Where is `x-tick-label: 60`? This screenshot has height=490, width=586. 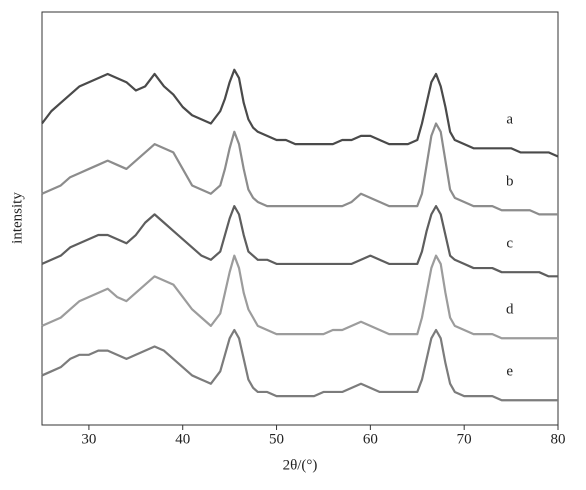 x-tick-label: 60 is located at coordinates (370, 439).